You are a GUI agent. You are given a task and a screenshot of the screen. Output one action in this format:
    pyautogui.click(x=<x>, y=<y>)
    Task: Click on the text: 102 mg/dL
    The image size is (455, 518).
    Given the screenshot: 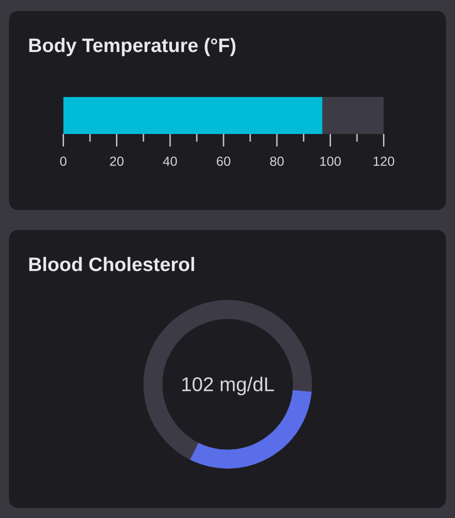 What is the action you would take?
    pyautogui.click(x=228, y=386)
    